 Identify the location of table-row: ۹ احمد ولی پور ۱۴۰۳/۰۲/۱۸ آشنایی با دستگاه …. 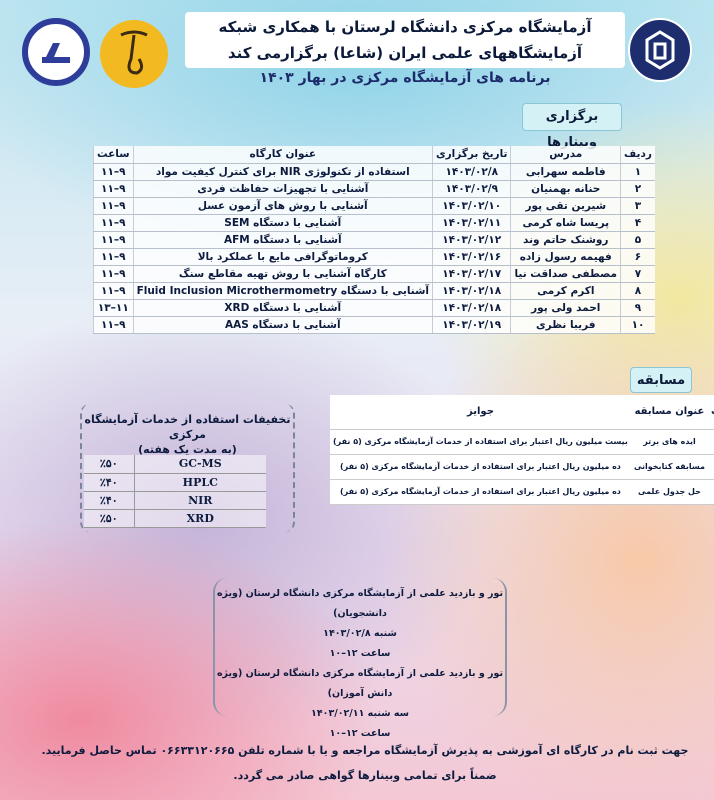
(374, 308).